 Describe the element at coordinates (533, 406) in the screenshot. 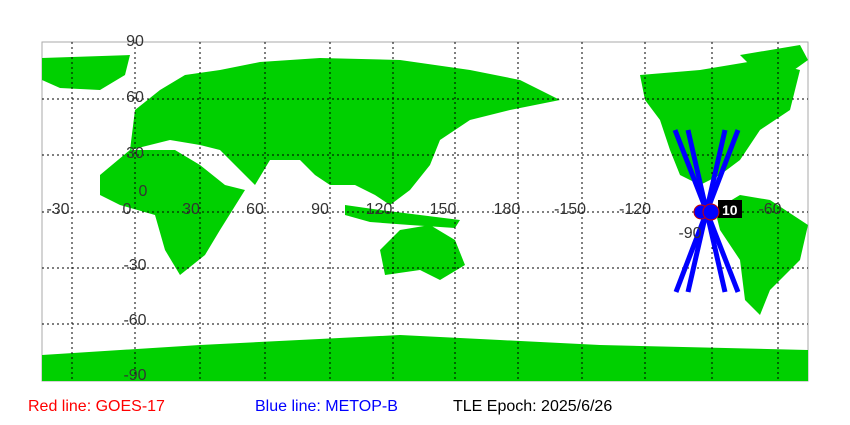

I see `tle-epoch: TLE Epoch: 2025/6/26` at that location.